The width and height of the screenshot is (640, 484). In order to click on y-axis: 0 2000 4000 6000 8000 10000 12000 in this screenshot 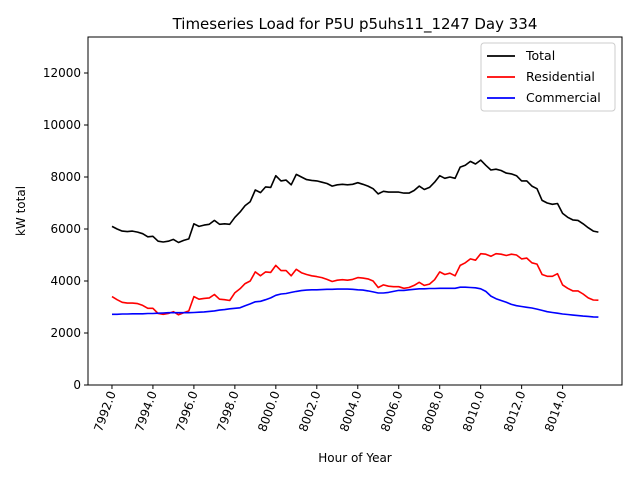, I will do `click(65, 229)`.